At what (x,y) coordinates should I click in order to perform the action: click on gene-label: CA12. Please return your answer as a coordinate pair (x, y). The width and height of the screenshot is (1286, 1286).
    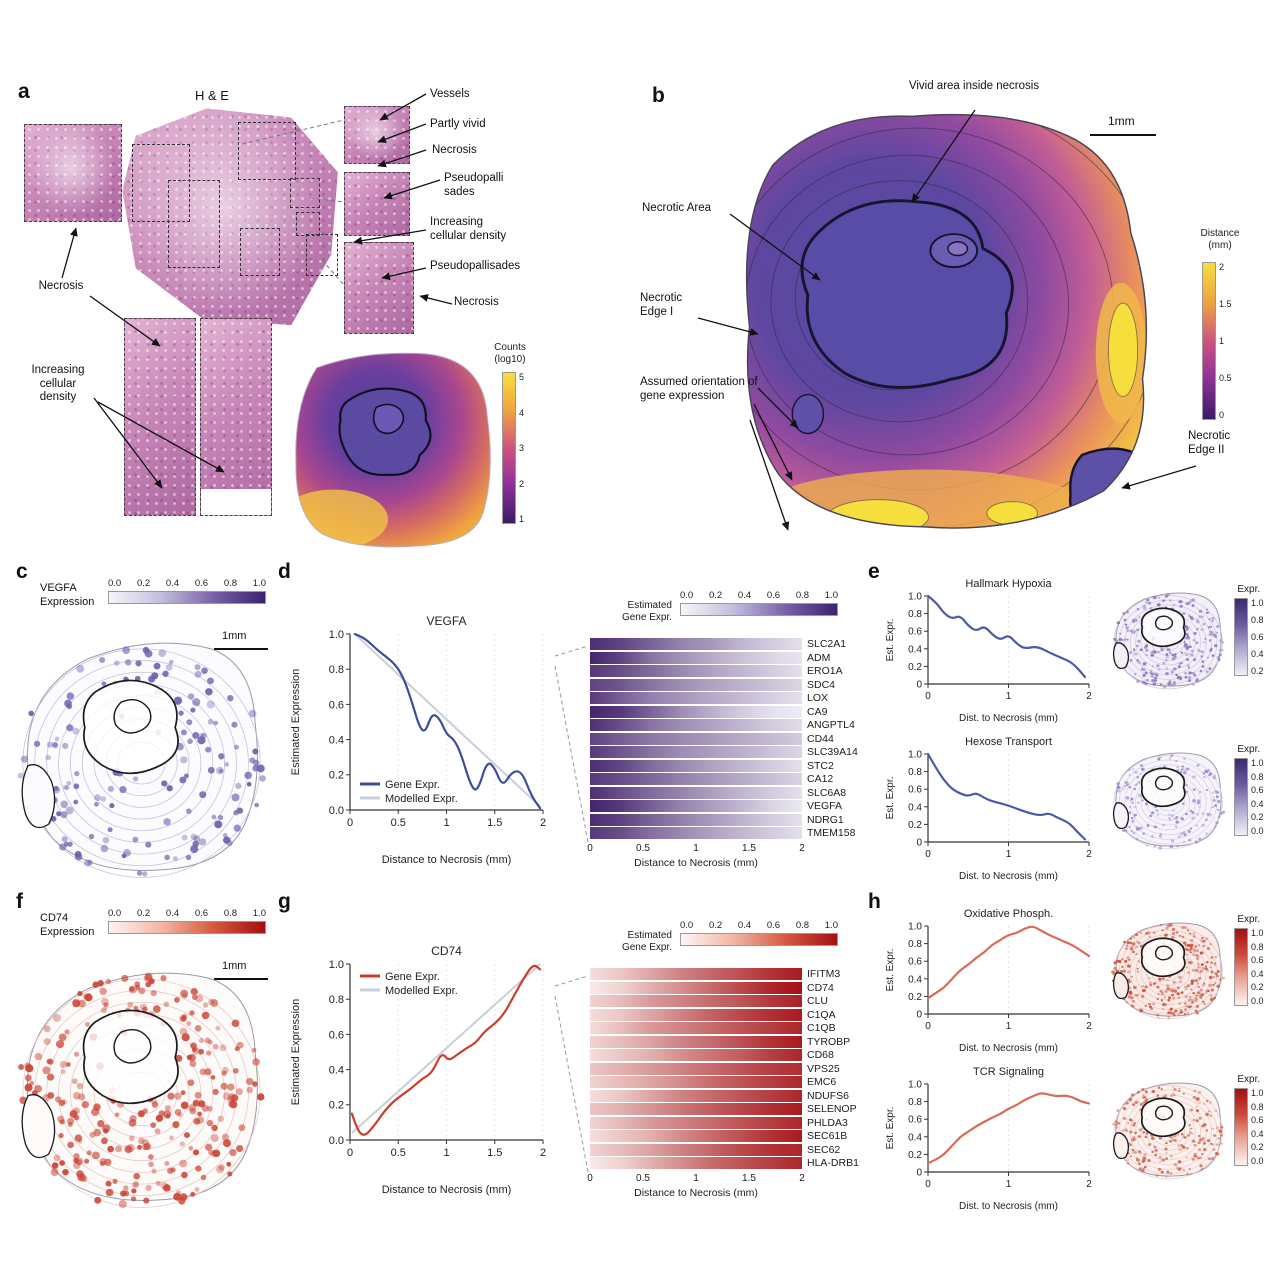
    Looking at the image, I should click on (820, 779).